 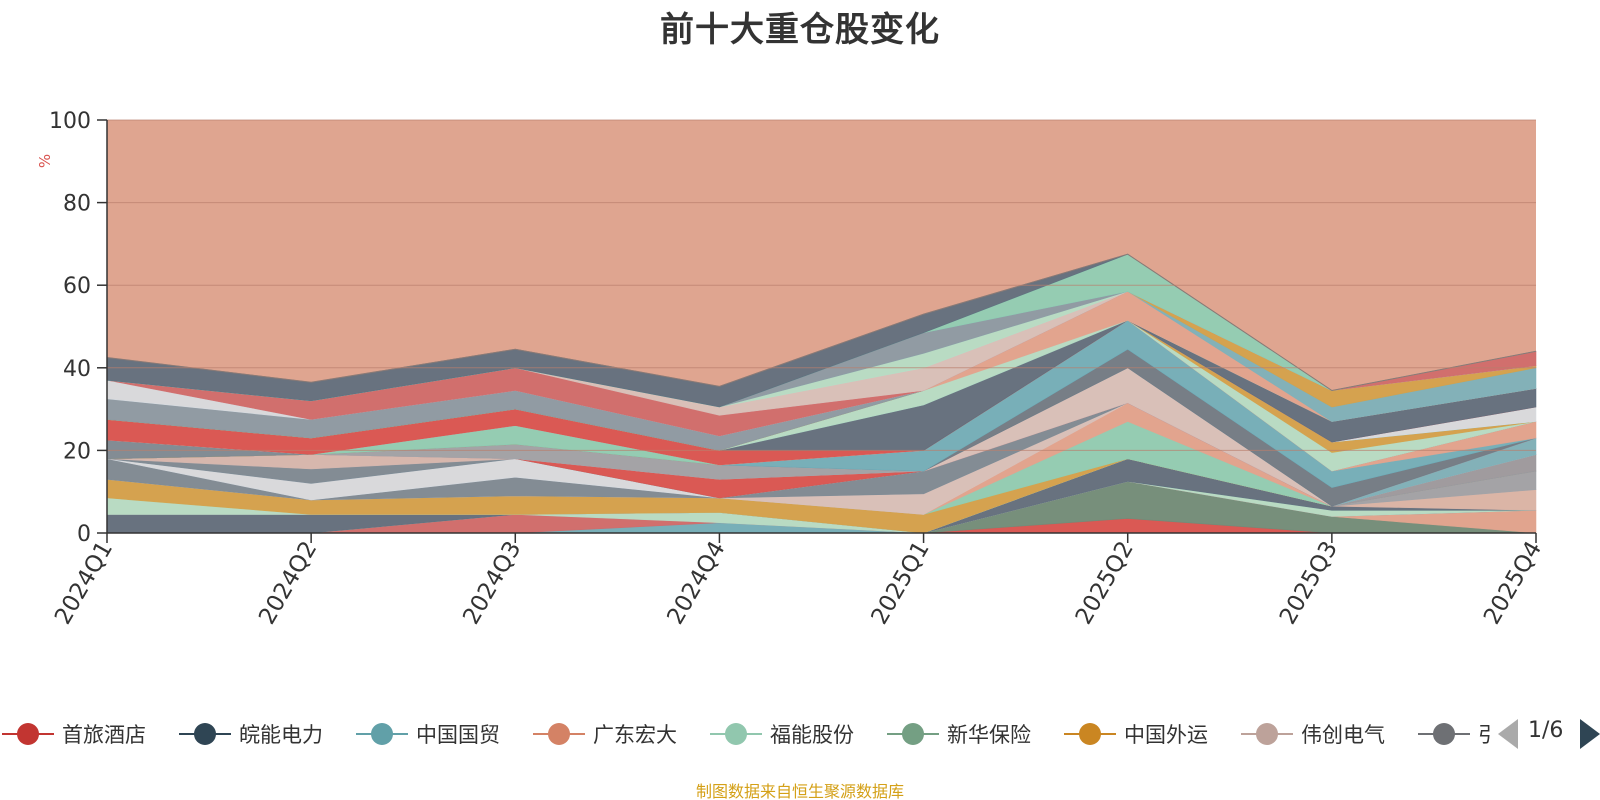 What do you see at coordinates (77, 204) in the screenshot?
I see `y-tick-label-80: 80` at bounding box center [77, 204].